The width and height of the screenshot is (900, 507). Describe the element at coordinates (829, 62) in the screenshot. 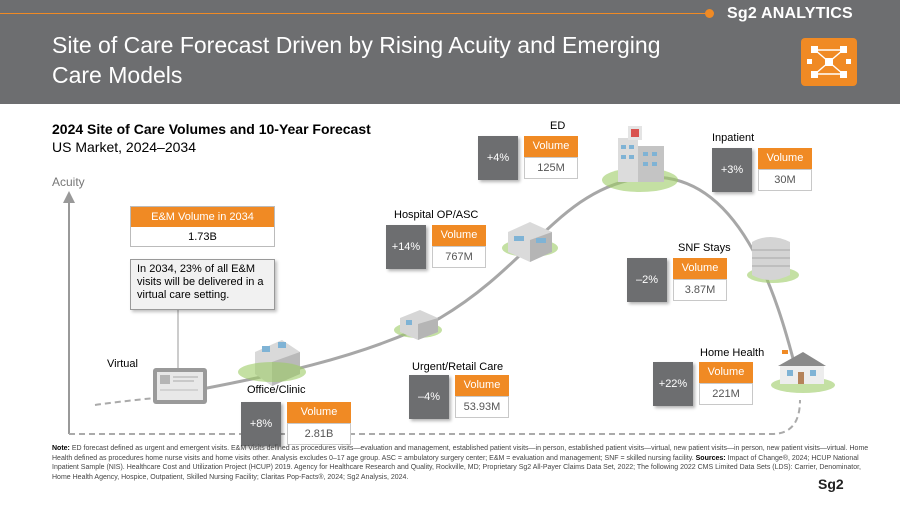

I see `network-logo-icon` at that location.